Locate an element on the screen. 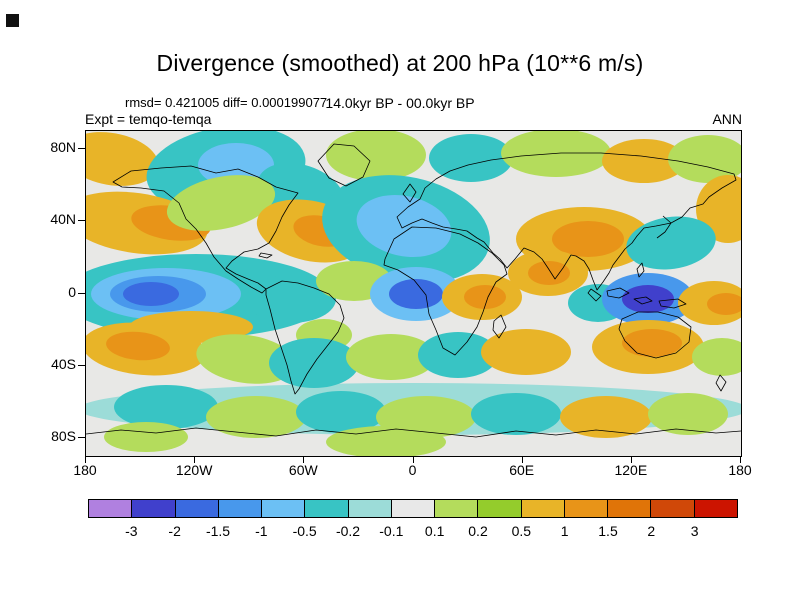  period-label: 14.0kyr BP - 00.0kyr BP is located at coordinates (400, 103).